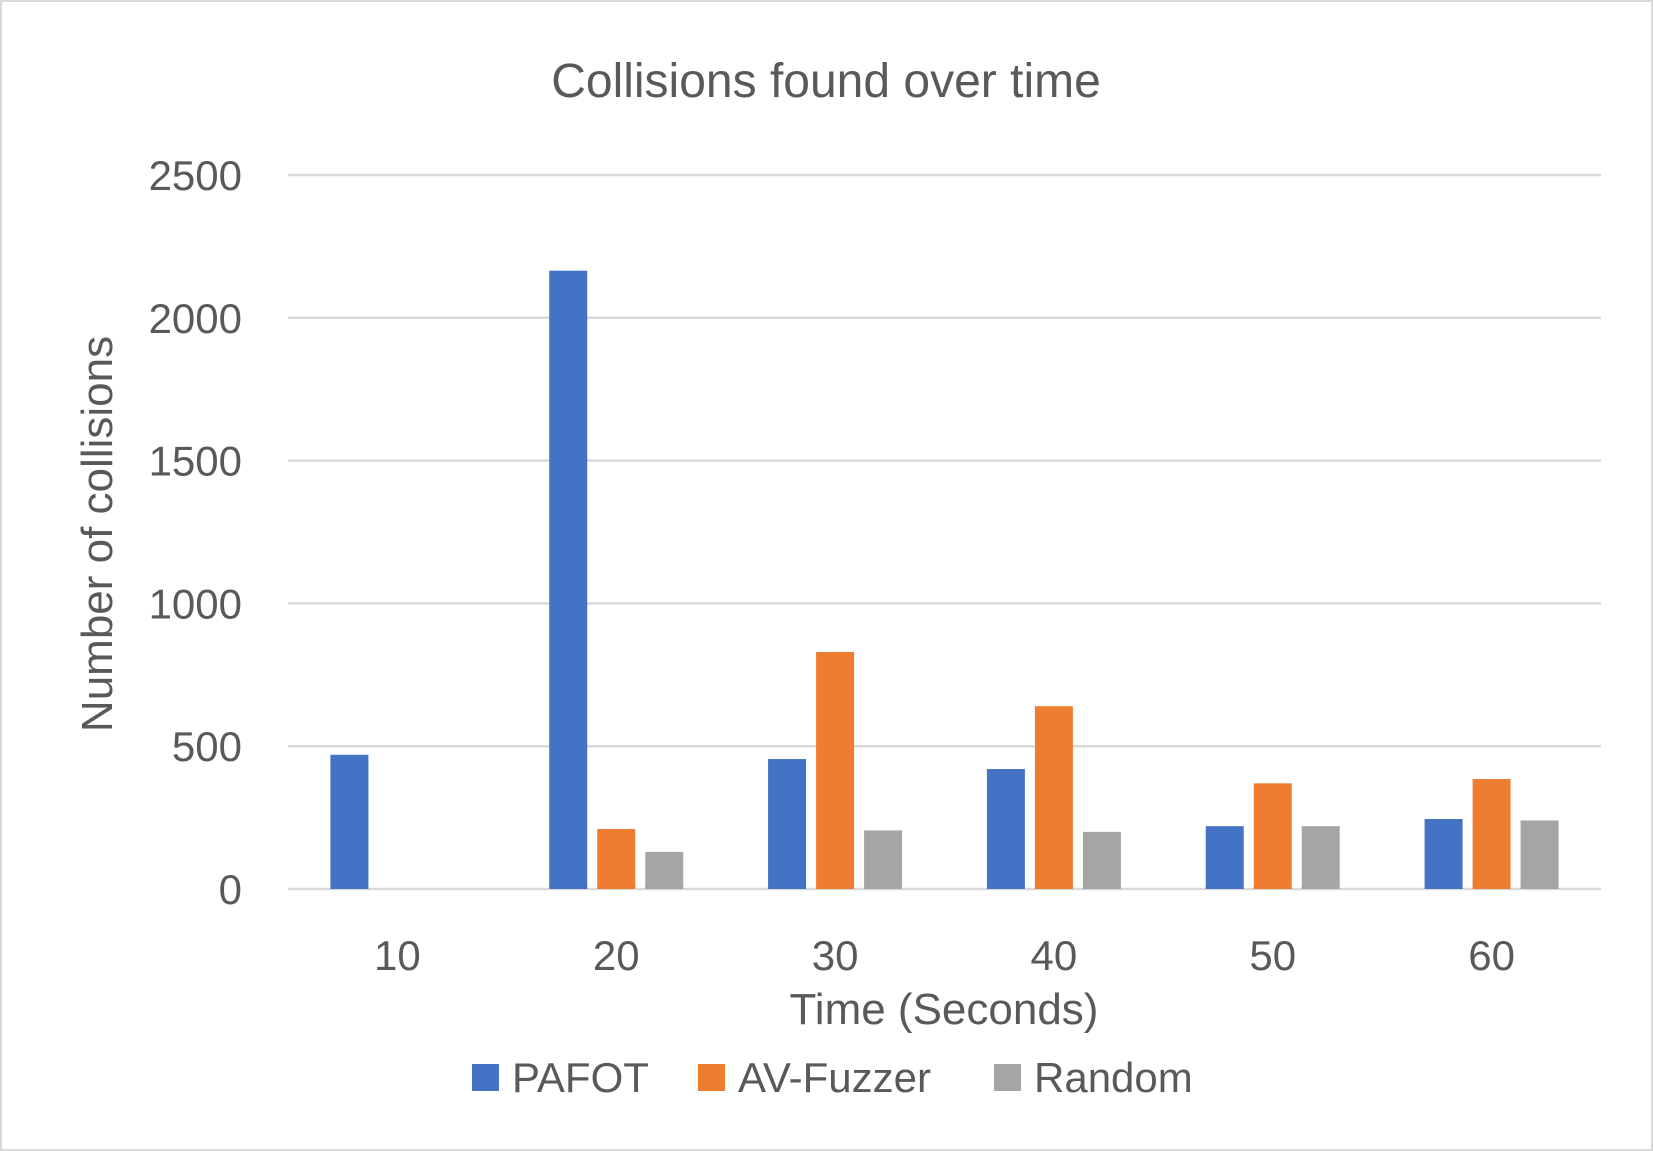 This screenshot has height=1151, width=1653. I want to click on x-tick-label: 40, so click(1054, 955).